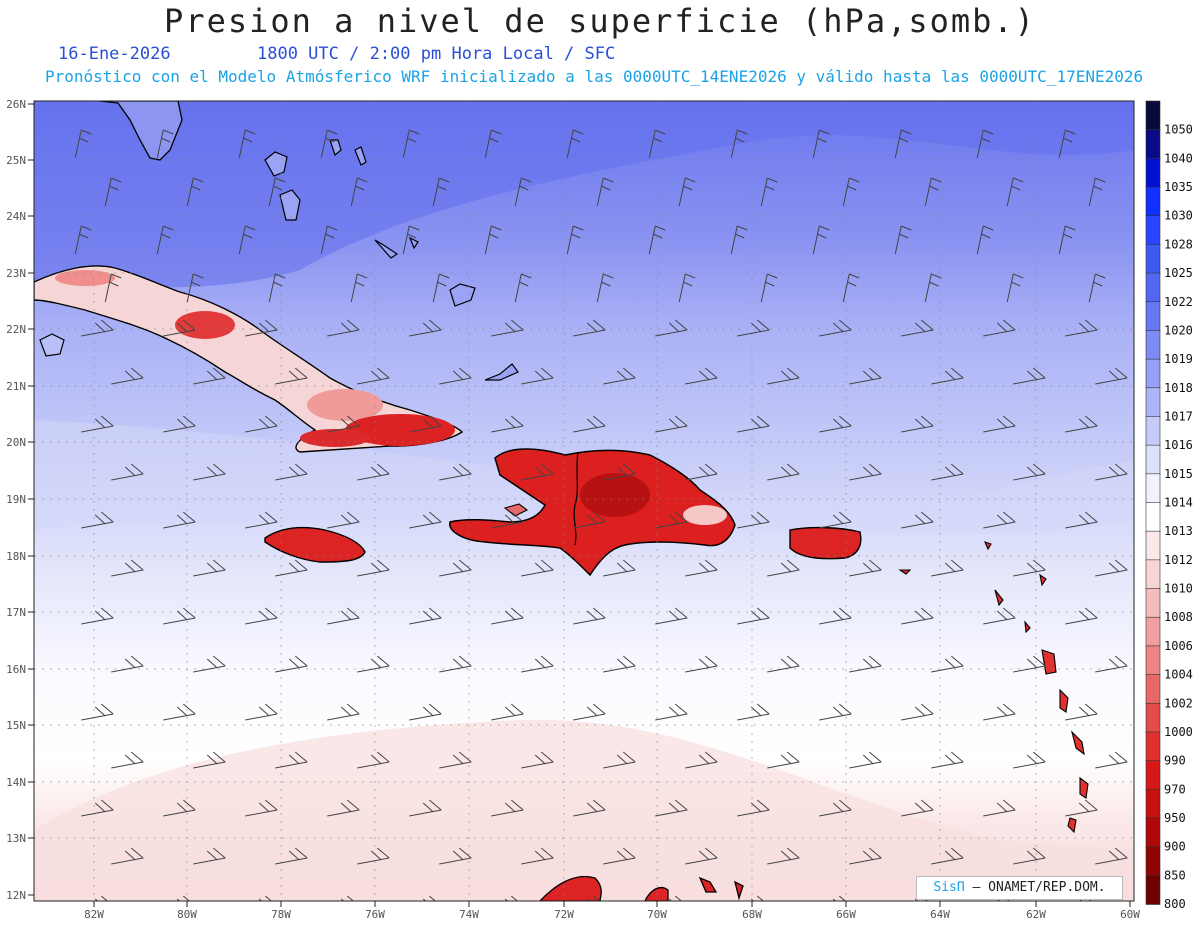 This screenshot has height=927, width=1200. I want to click on legend-label: 1017, so click(1178, 416).